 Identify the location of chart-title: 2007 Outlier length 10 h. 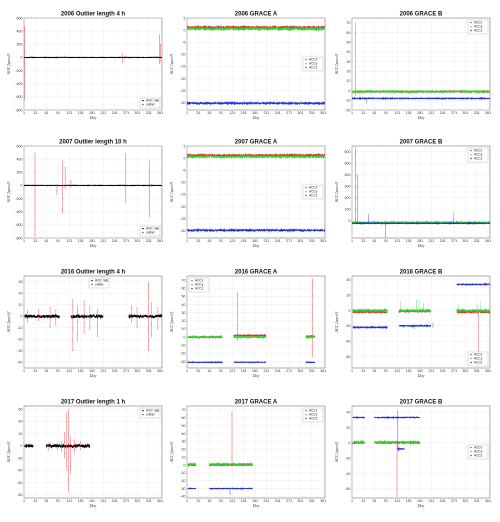
(93, 143).